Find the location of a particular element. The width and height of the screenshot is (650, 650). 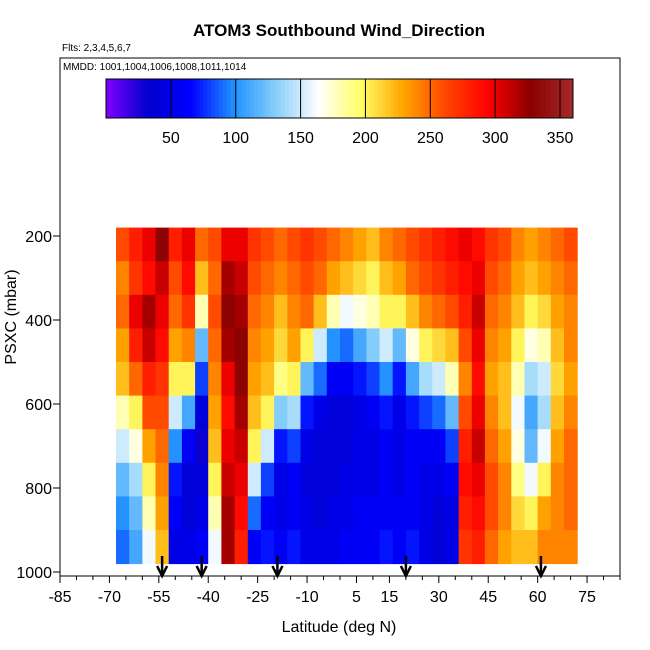

x-axis-label: Latitude (deg N) is located at coordinates (339, 627).